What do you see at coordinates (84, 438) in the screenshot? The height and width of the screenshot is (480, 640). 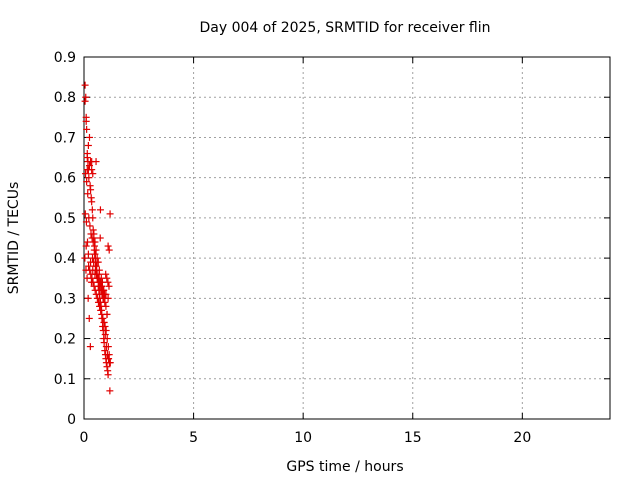 I see `x-tick-label: 0` at bounding box center [84, 438].